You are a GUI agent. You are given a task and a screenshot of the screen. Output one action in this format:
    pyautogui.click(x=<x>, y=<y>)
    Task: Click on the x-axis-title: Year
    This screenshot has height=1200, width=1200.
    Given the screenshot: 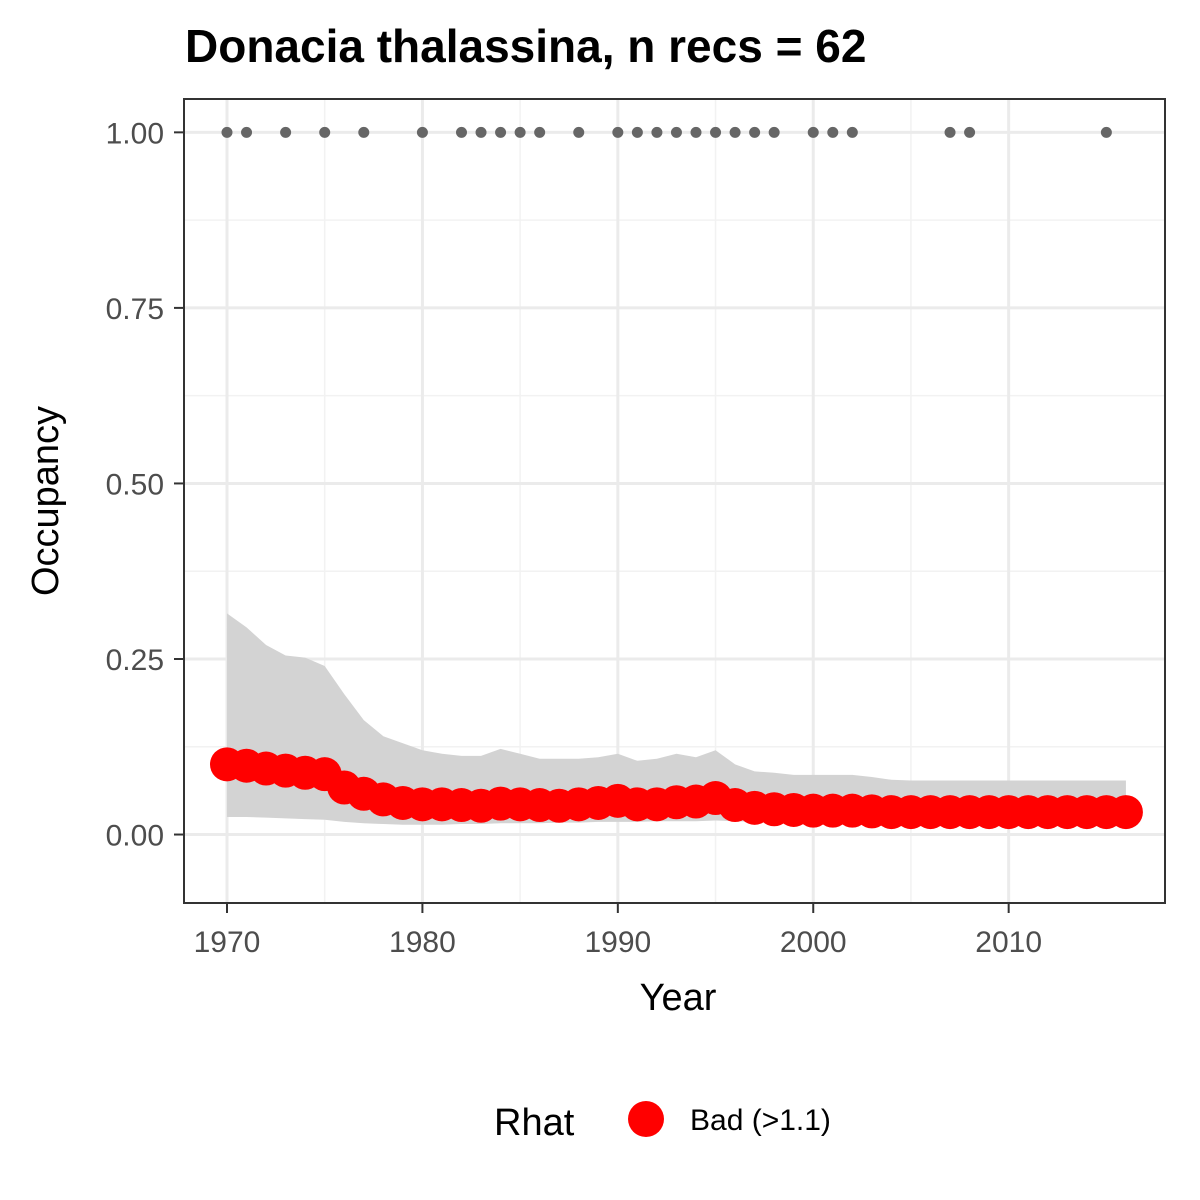 What is the action you would take?
    pyautogui.click(x=678, y=998)
    